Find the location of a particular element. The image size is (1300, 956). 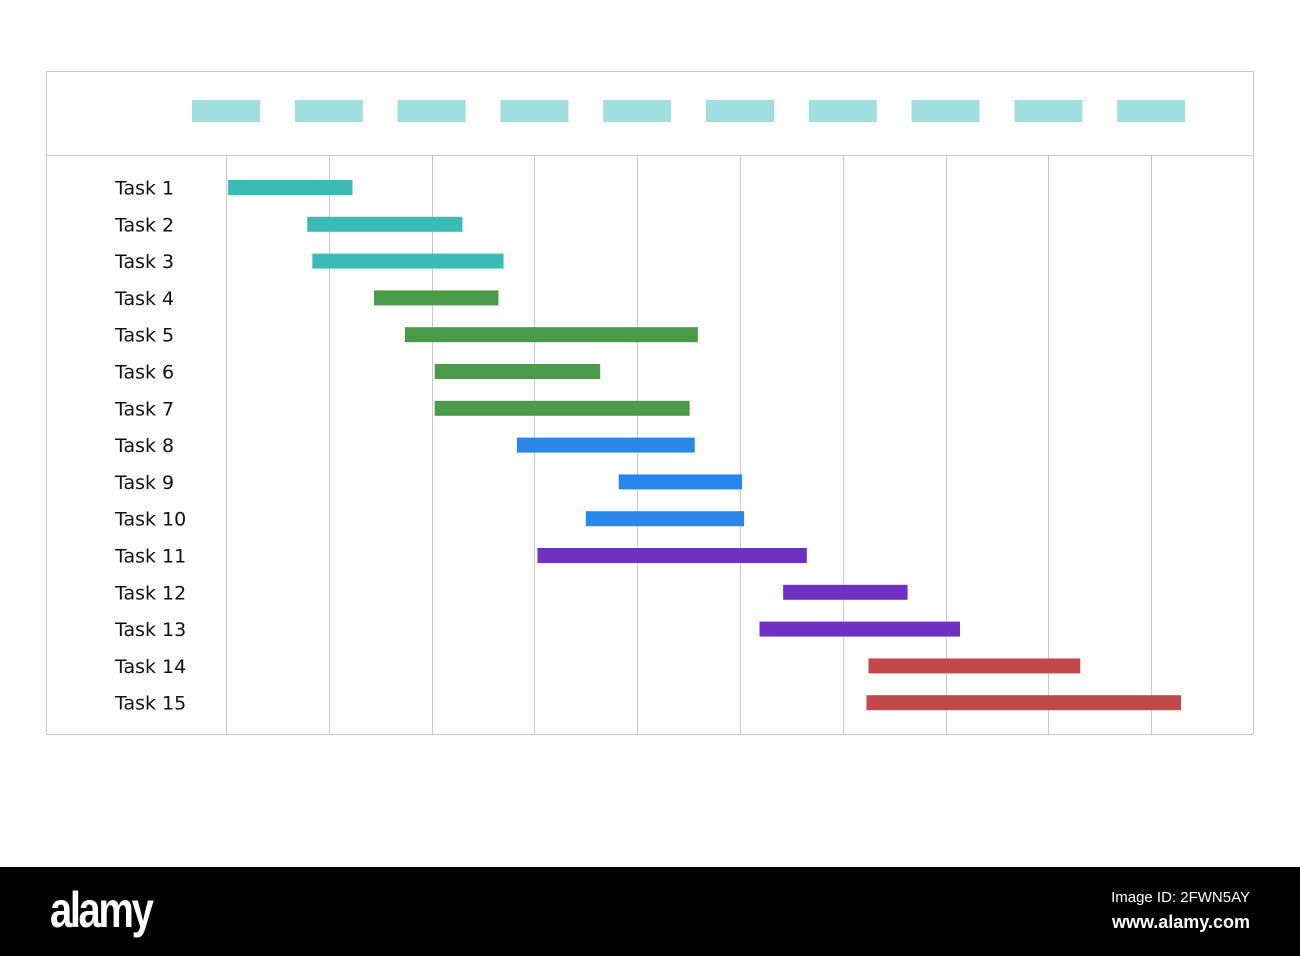

site-url: www.alamy.com is located at coordinates (1180, 922).